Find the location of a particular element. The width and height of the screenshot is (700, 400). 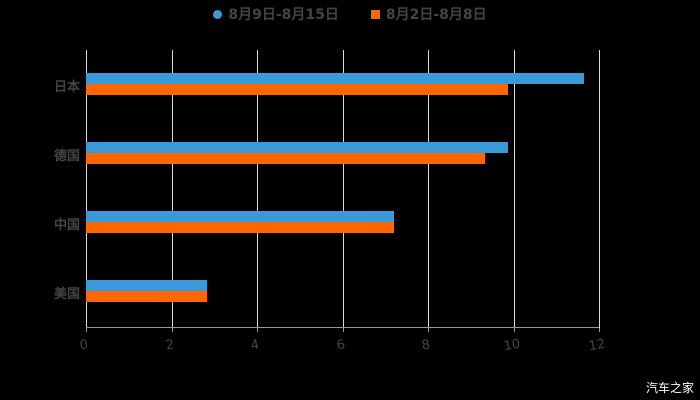

legend-marker-blue is located at coordinates (218, 14).